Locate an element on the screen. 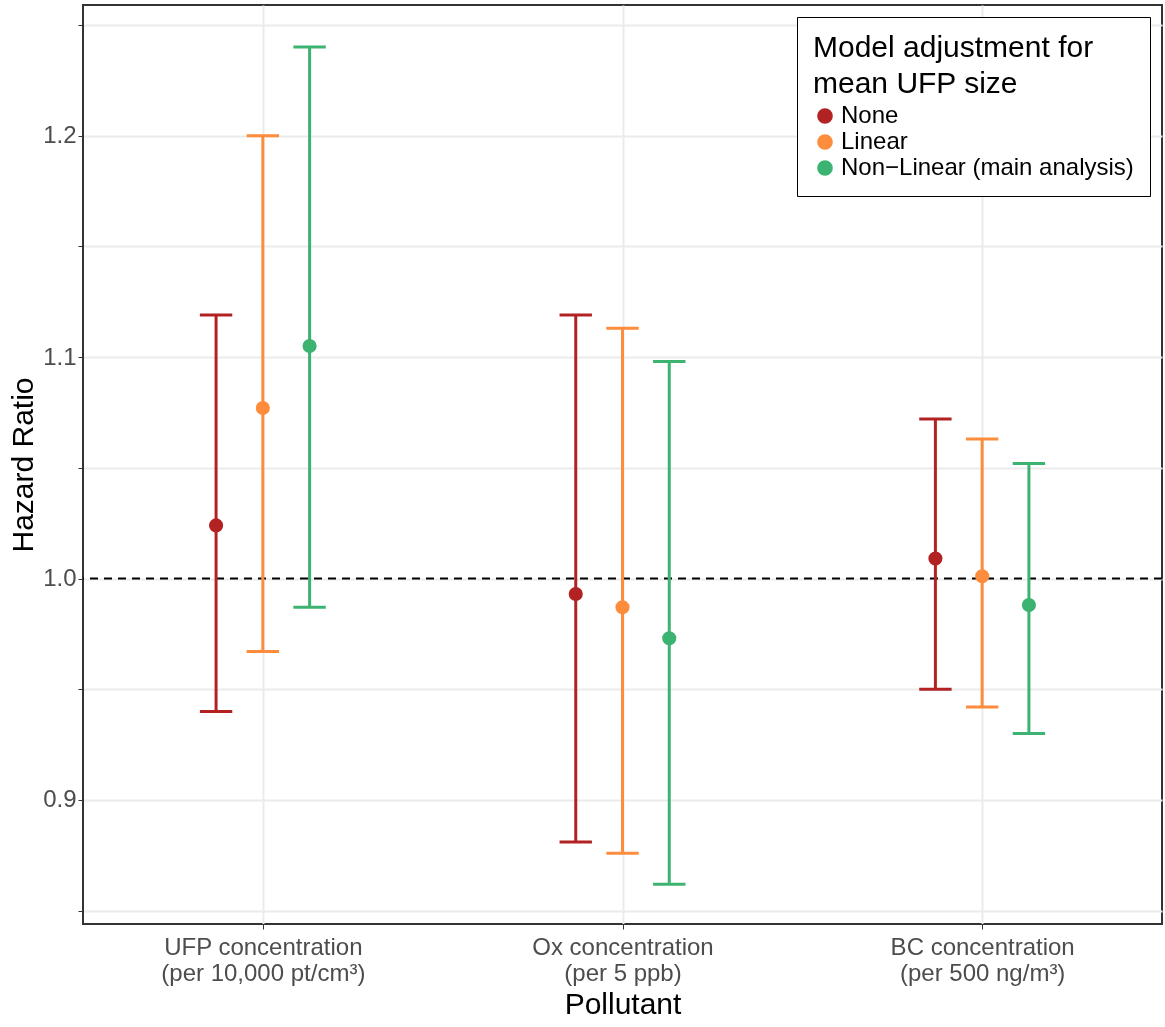 The height and width of the screenshot is (1027, 1165). x-tick-label: UFP concentration (per 10,000 pt/cm³) is located at coordinates (263, 959).